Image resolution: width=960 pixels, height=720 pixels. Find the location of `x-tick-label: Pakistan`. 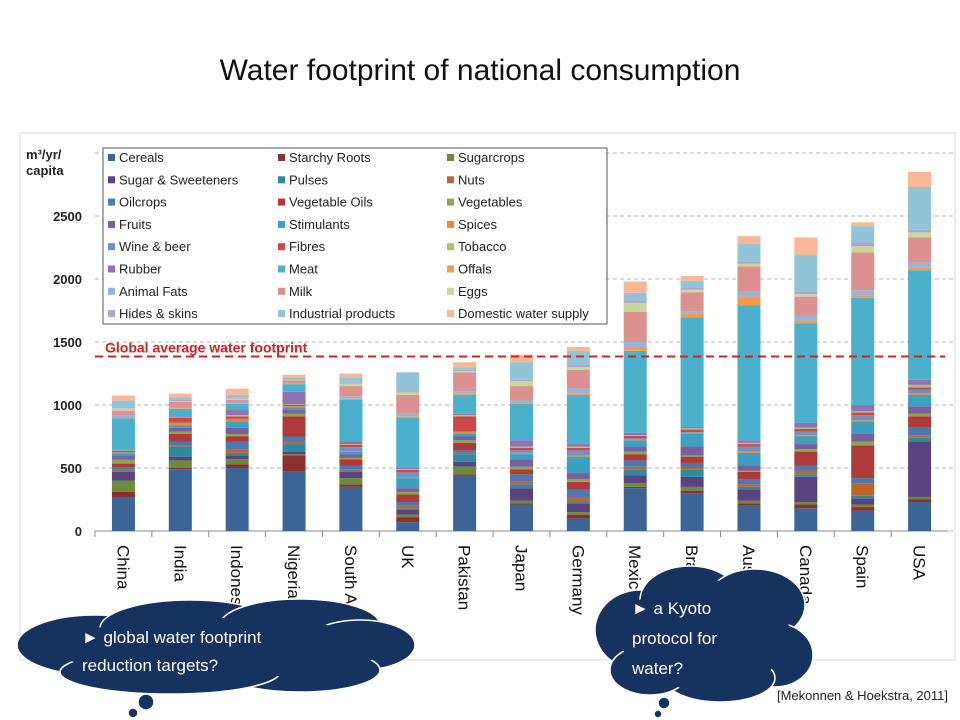

x-tick-label: Pakistan is located at coordinates (464, 577).